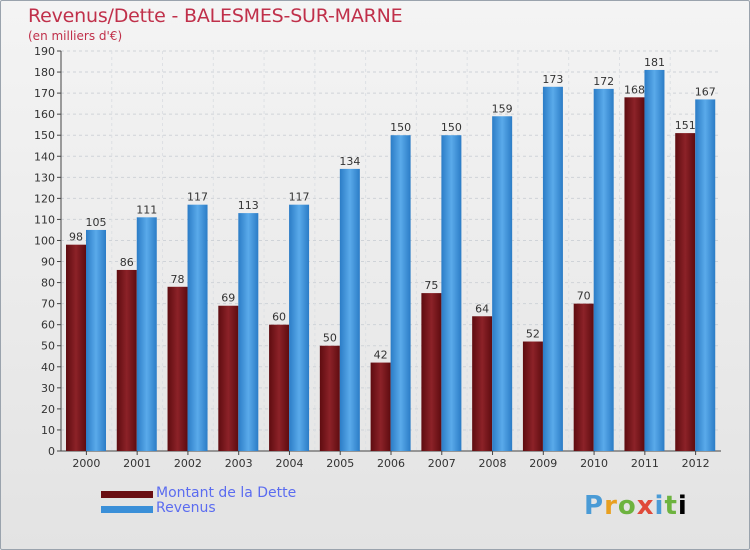 This screenshot has width=750, height=550. I want to click on x-tick-label: 2003, so click(239, 463).